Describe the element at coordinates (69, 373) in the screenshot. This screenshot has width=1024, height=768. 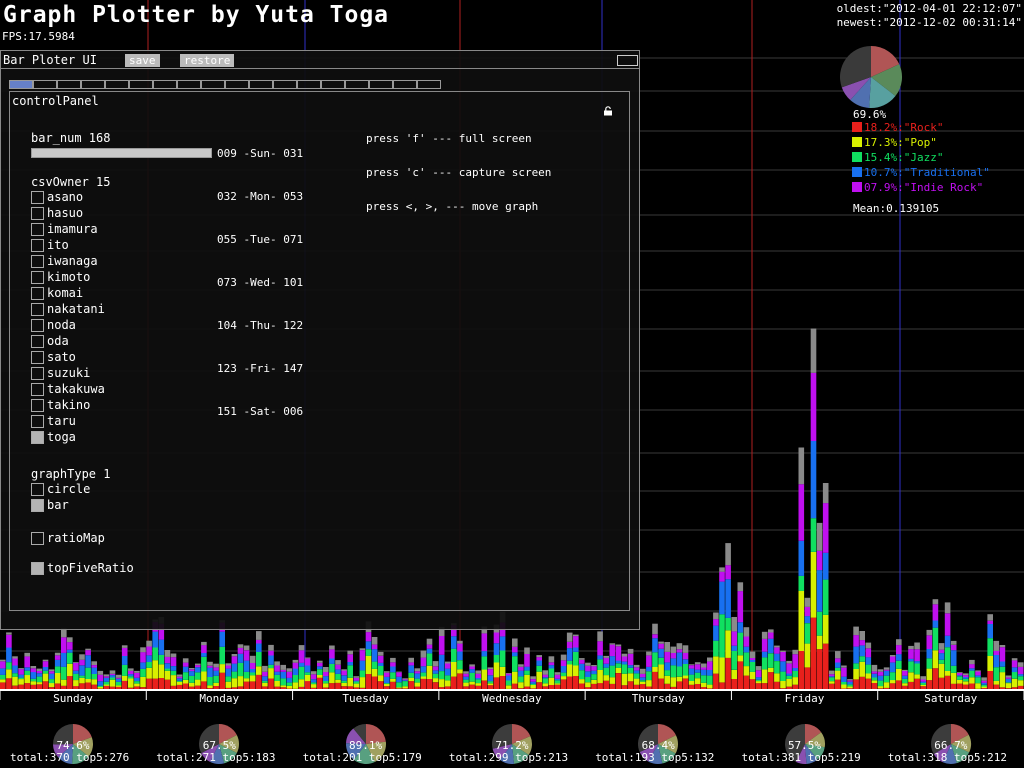
I see `owner-label: suzuki` at that location.